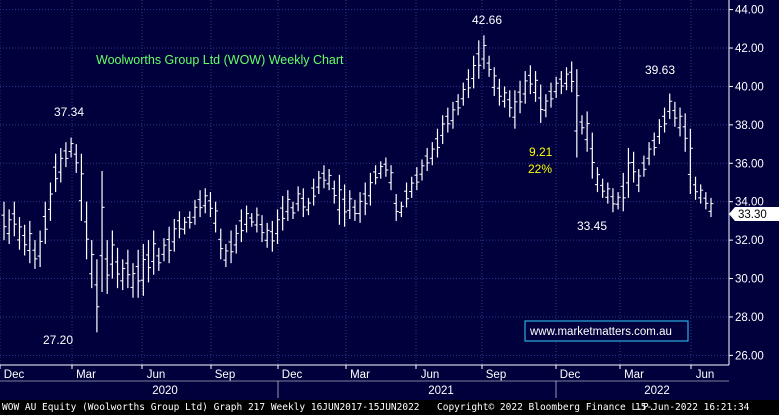  I want to click on axis-background, so click(754, 200).